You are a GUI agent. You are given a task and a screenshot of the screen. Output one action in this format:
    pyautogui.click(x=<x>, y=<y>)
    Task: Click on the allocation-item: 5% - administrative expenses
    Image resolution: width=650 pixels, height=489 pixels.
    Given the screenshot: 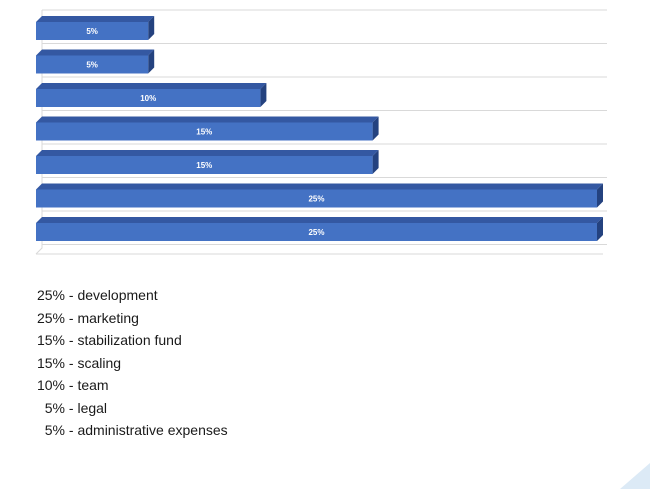 What is the action you would take?
    pyautogui.click(x=128, y=430)
    